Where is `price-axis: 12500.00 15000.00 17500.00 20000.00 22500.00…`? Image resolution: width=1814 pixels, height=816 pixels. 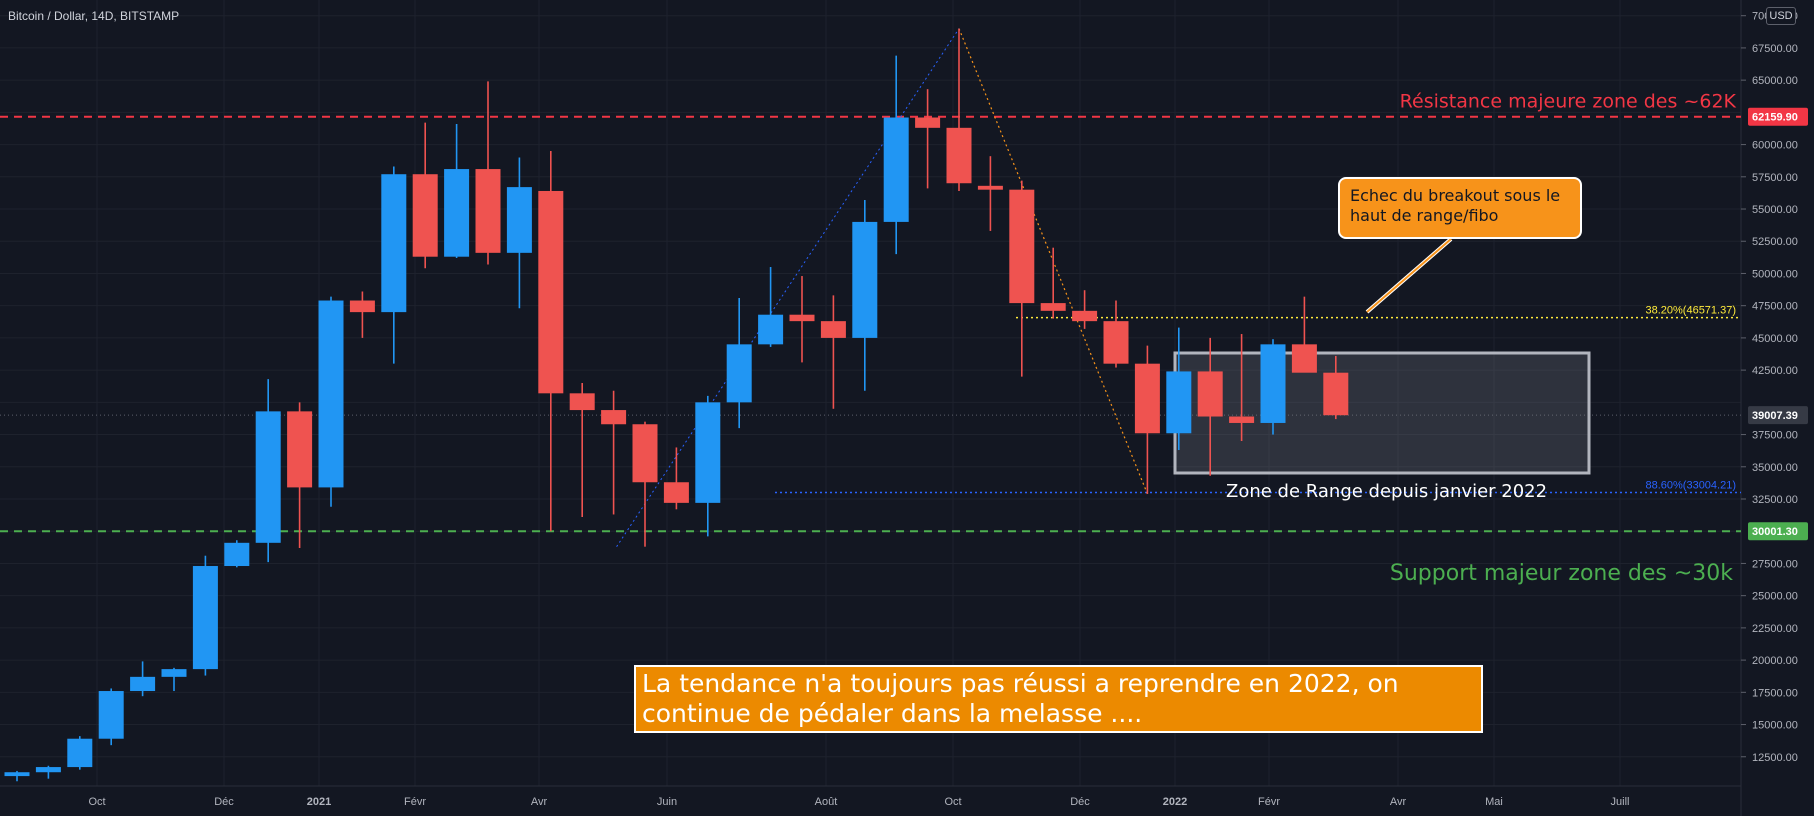 price-axis: 12500.00 15000.00 17500.00 20000.00 22500.00… is located at coordinates (1777, 393).